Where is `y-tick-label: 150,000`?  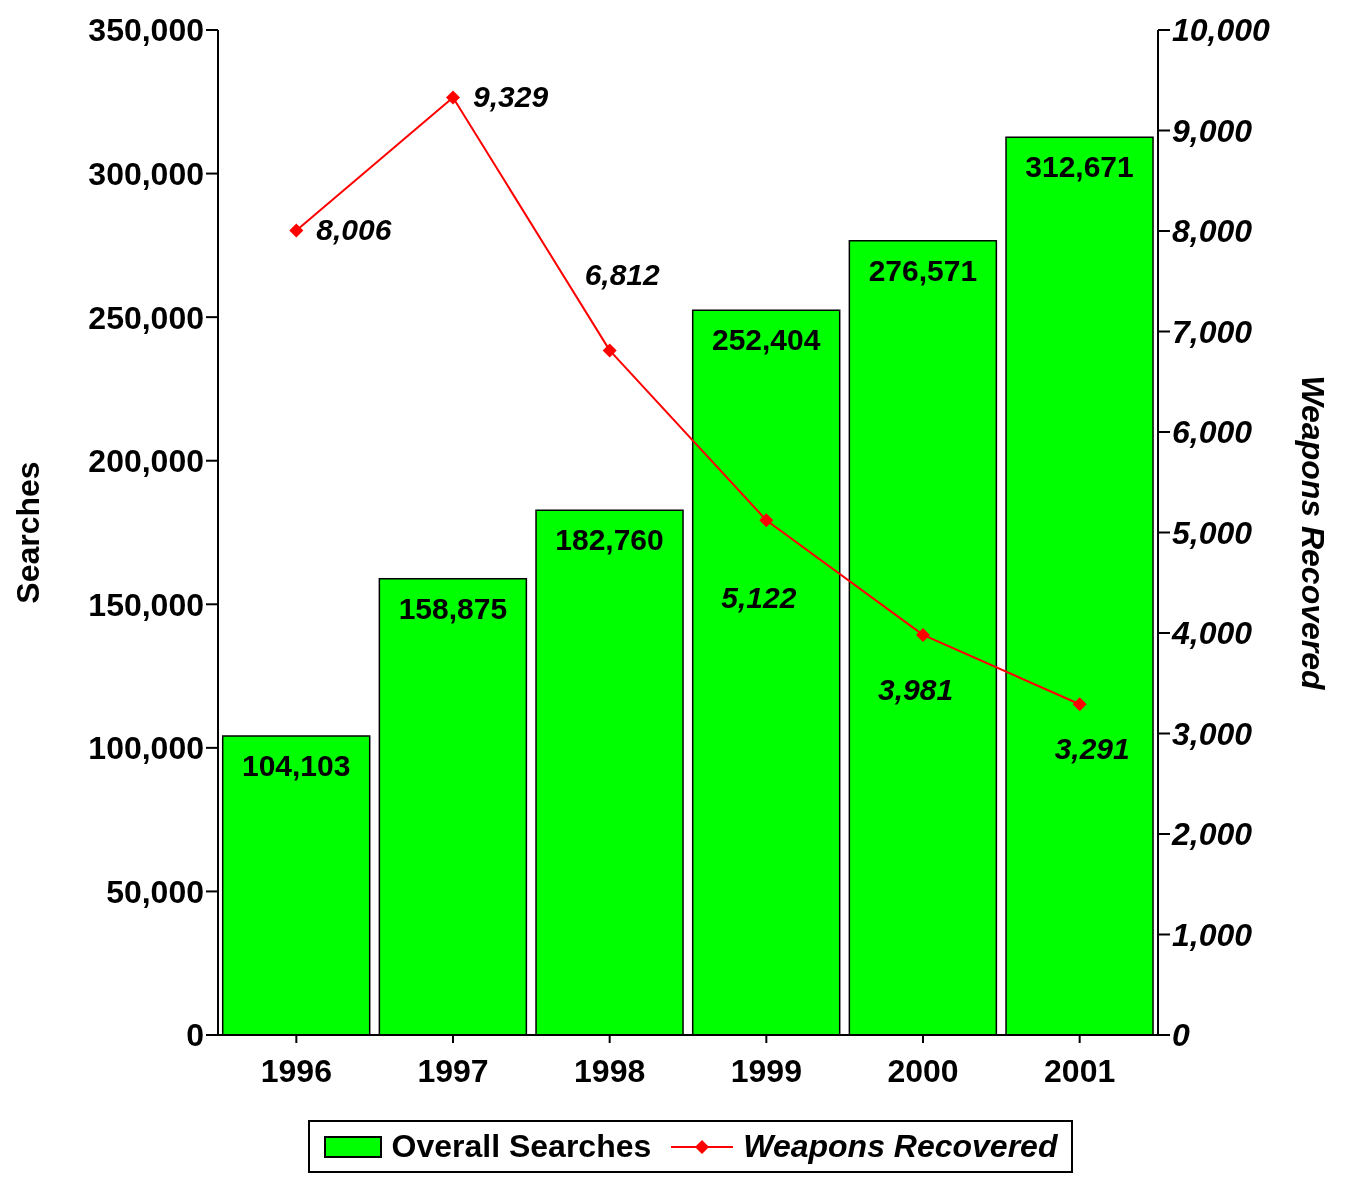
y-tick-label: 150,000 is located at coordinates (146, 604).